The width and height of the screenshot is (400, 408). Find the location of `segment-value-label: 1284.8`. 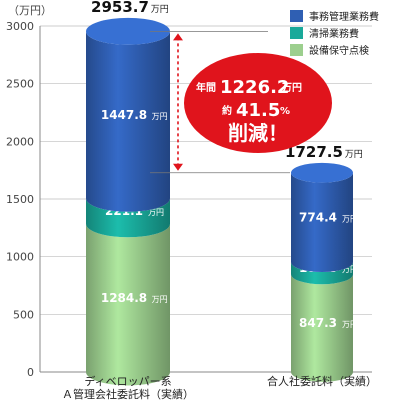

segment-value-label: 1284.8 is located at coordinates (124, 298).